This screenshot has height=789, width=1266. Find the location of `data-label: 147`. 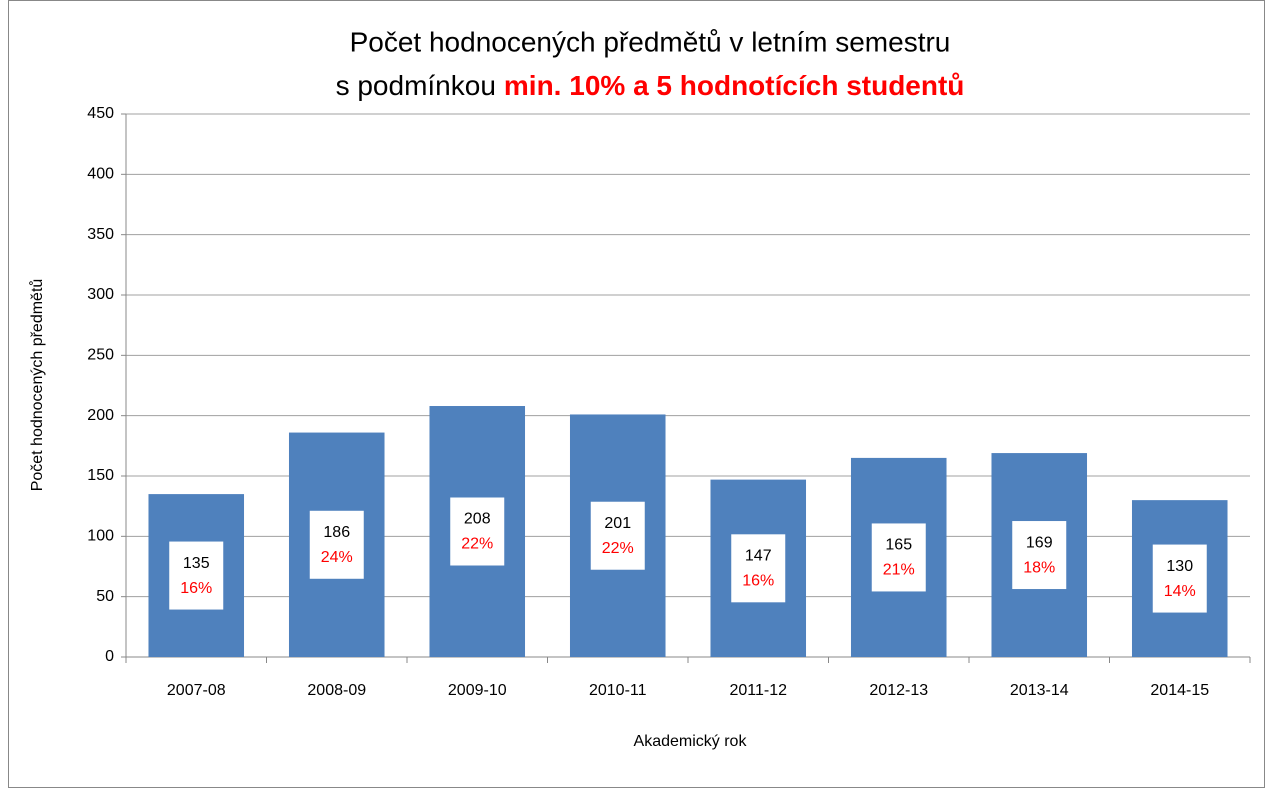

data-label: 147 is located at coordinates (758, 556).